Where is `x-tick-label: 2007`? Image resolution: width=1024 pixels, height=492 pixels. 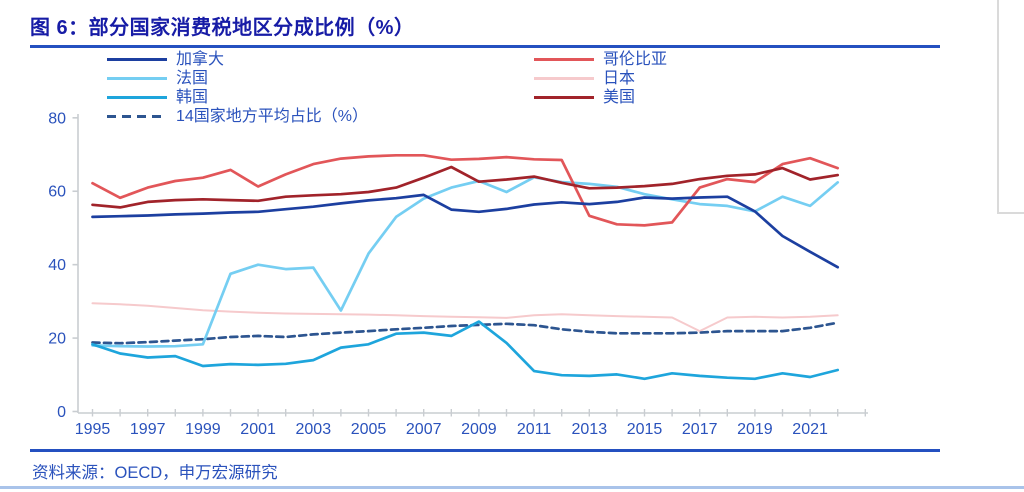
x-tick-label: 2007 is located at coordinates (424, 429).